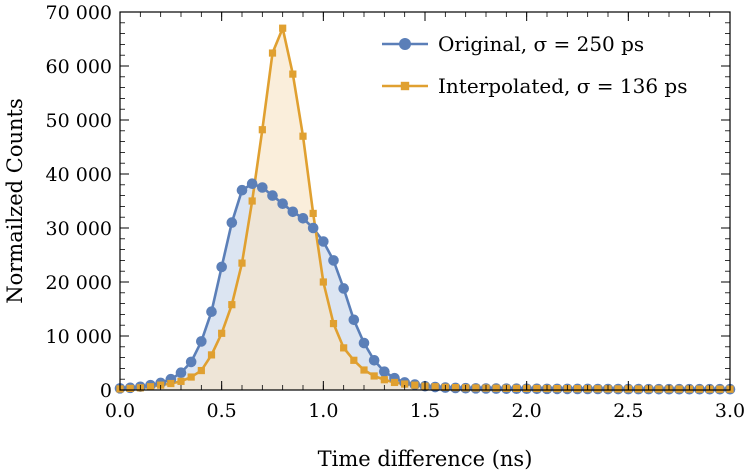 The height and width of the screenshot is (476, 747). What do you see at coordinates (79, 121) in the screenshot?
I see `y-tick-label: 50 000` at bounding box center [79, 121].